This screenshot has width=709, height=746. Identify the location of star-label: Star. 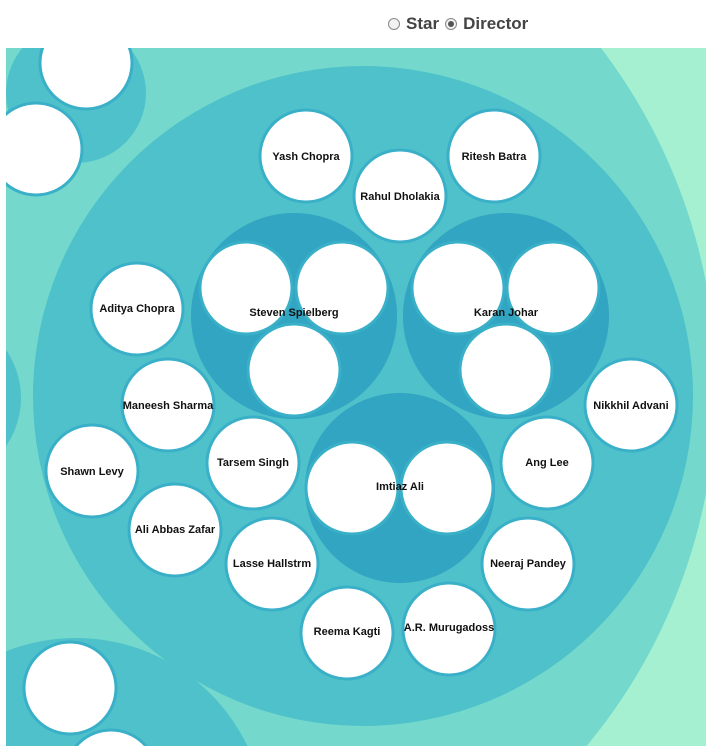
(423, 23).